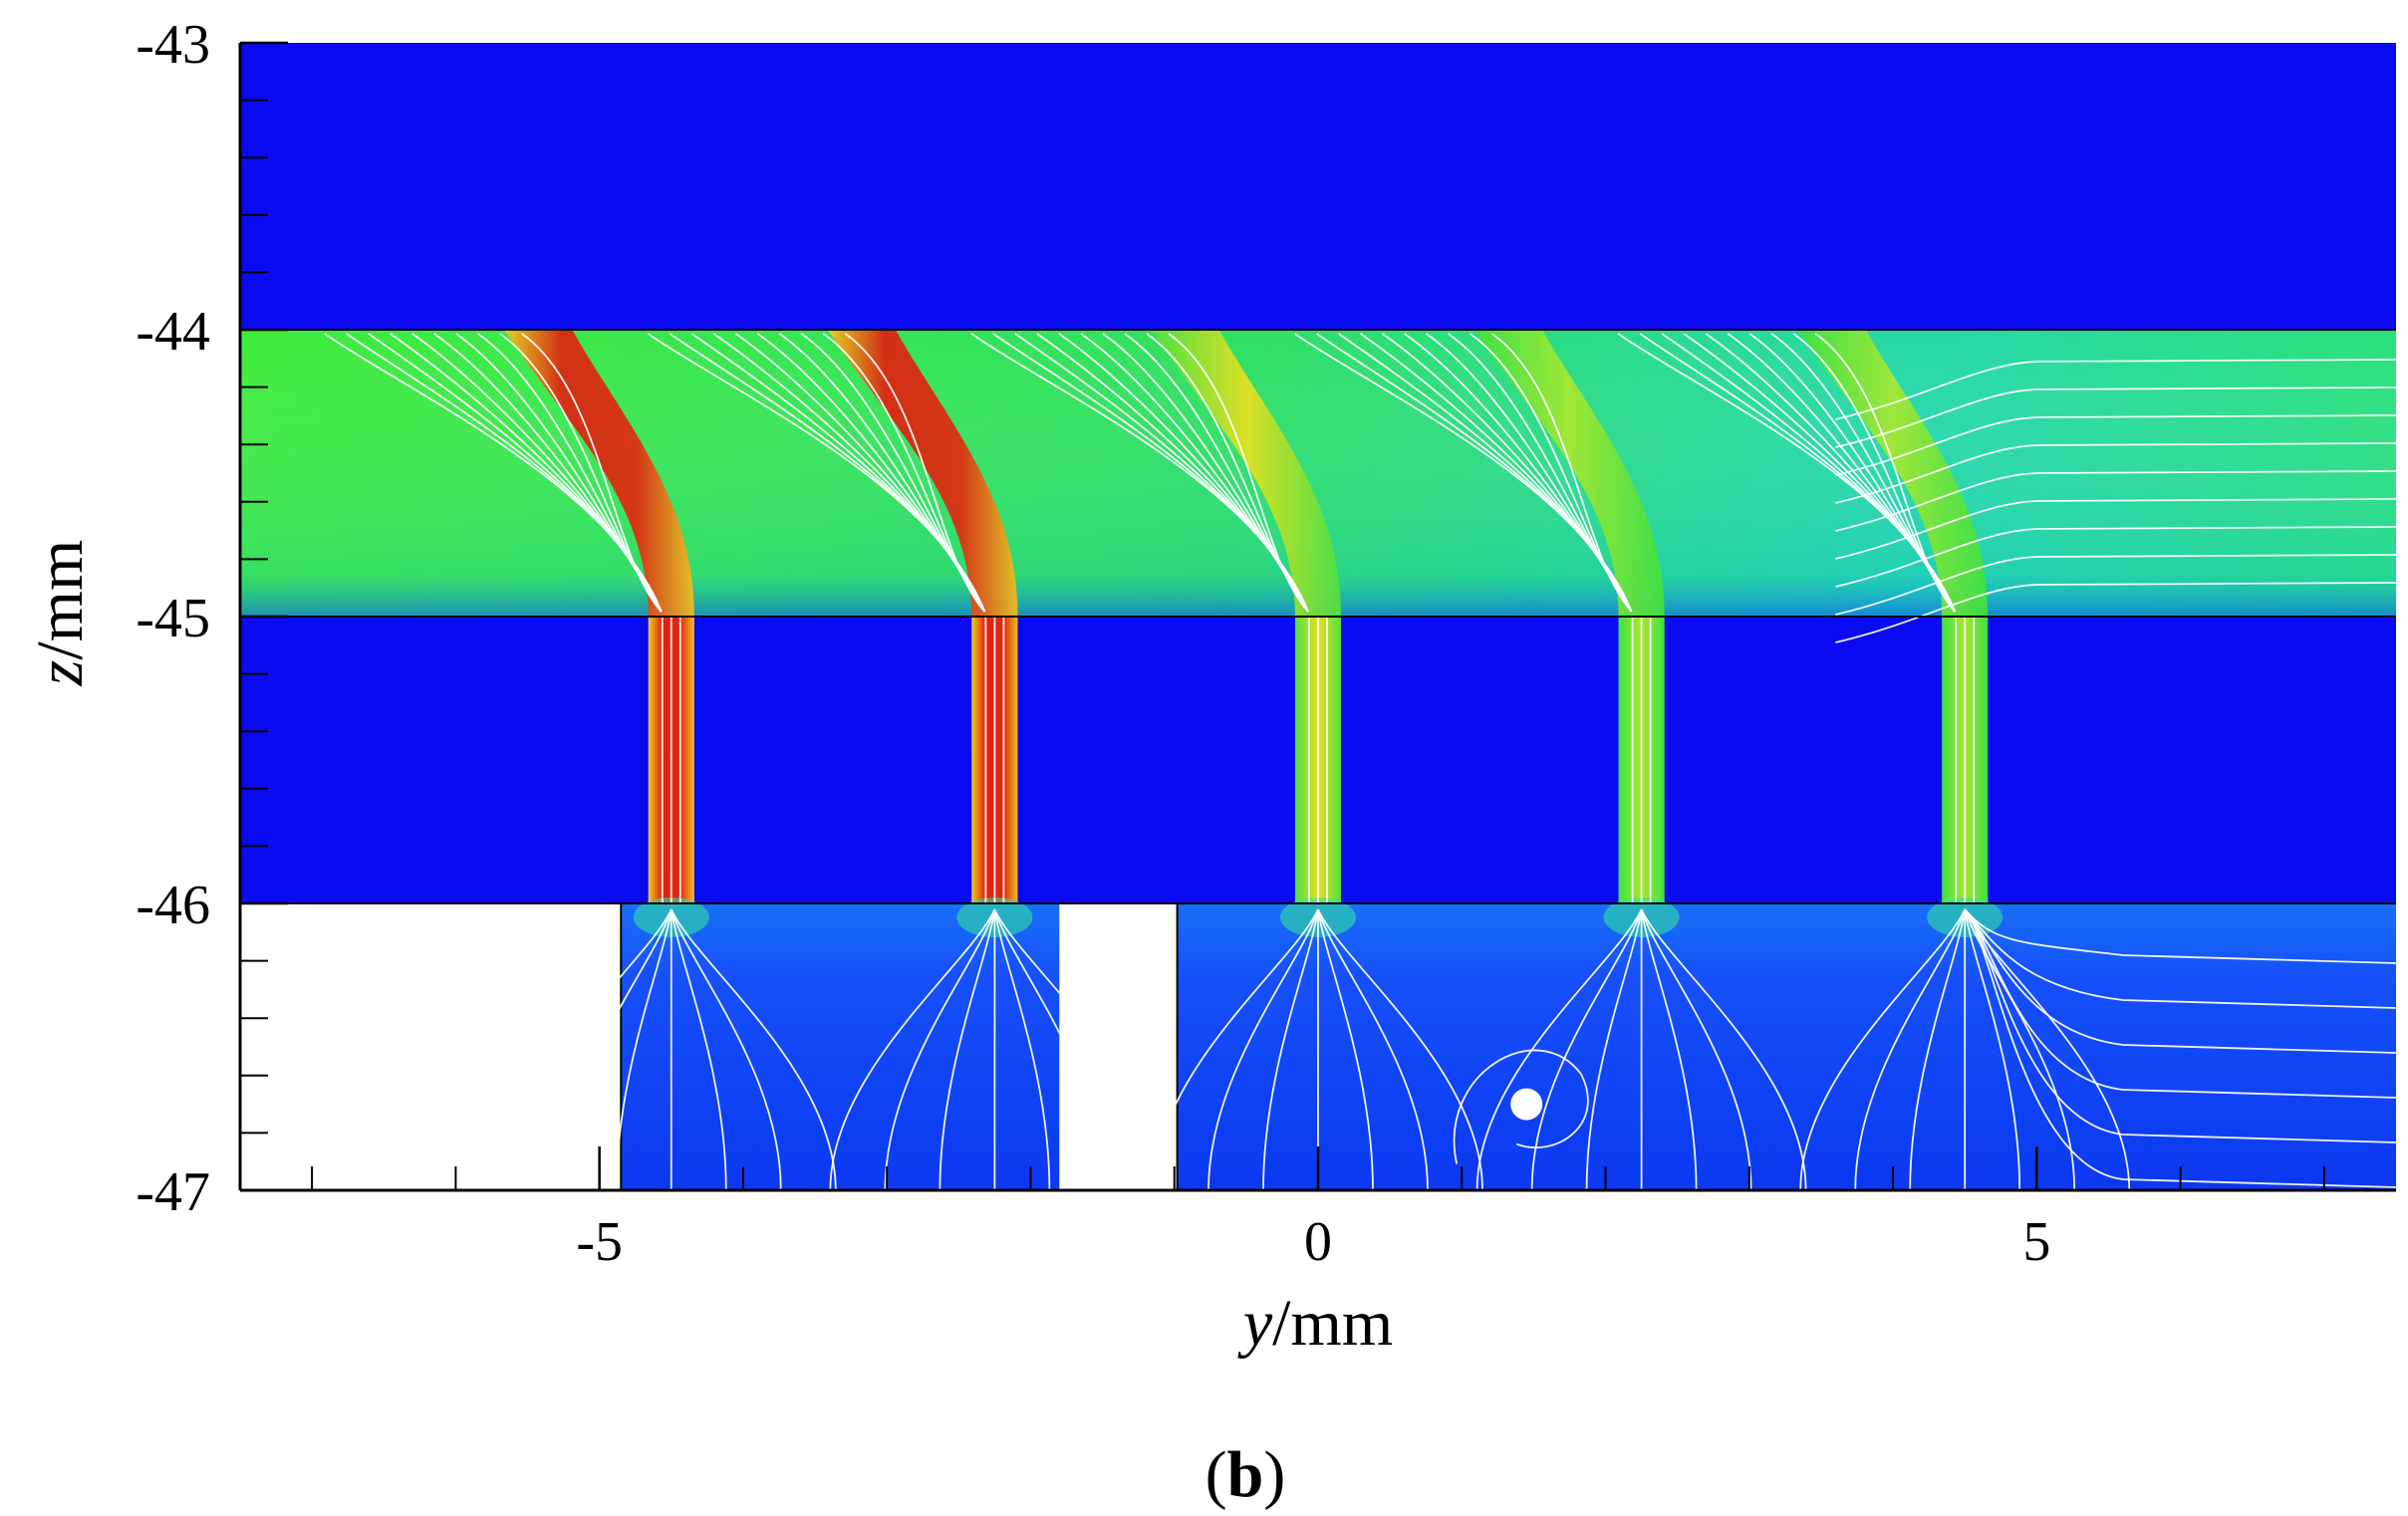  What do you see at coordinates (1332, 1323) in the screenshot?
I see `x-axis-unit: /mm` at bounding box center [1332, 1323].